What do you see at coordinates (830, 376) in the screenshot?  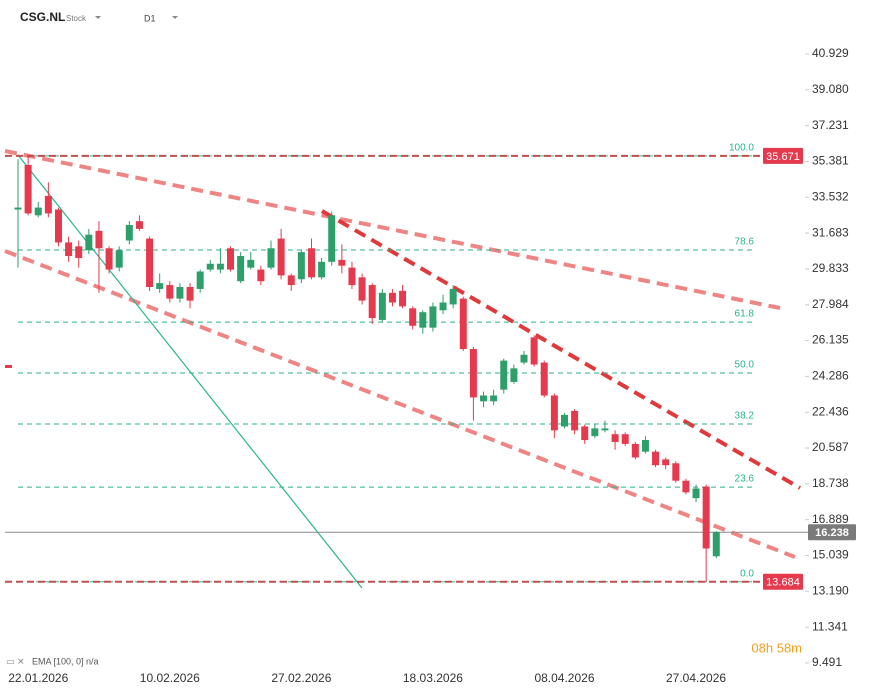 I see `y-tick-label: 24.286` at bounding box center [830, 376].